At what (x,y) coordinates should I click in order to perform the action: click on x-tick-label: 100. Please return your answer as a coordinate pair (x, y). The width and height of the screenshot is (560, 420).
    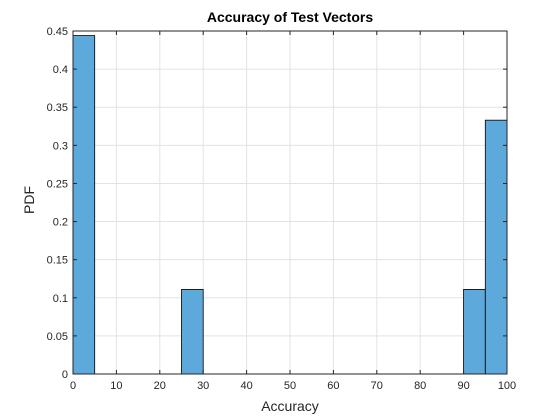
    Looking at the image, I should click on (507, 386).